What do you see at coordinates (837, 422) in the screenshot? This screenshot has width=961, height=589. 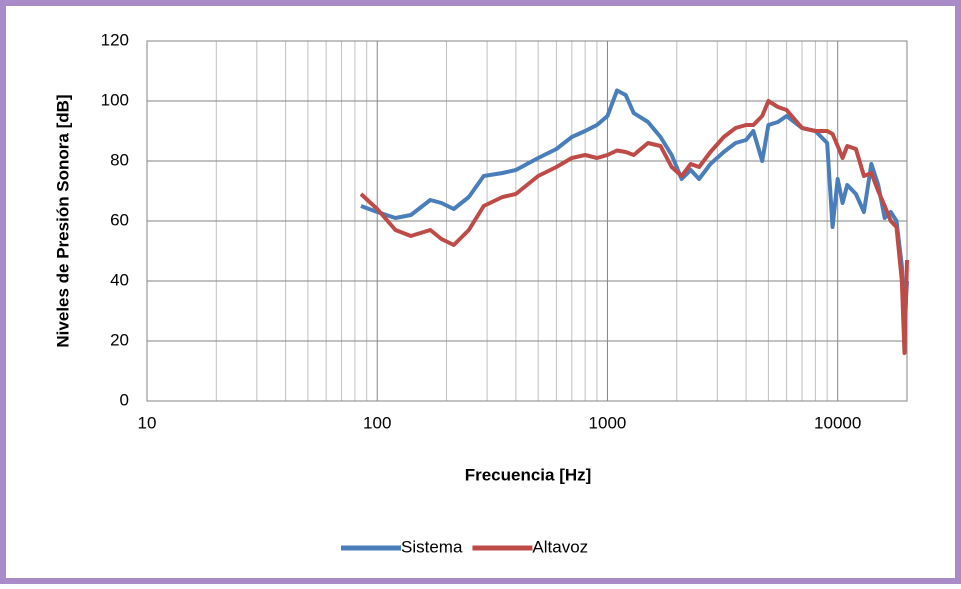 I see `x-tick-label: 10000` at bounding box center [837, 422].